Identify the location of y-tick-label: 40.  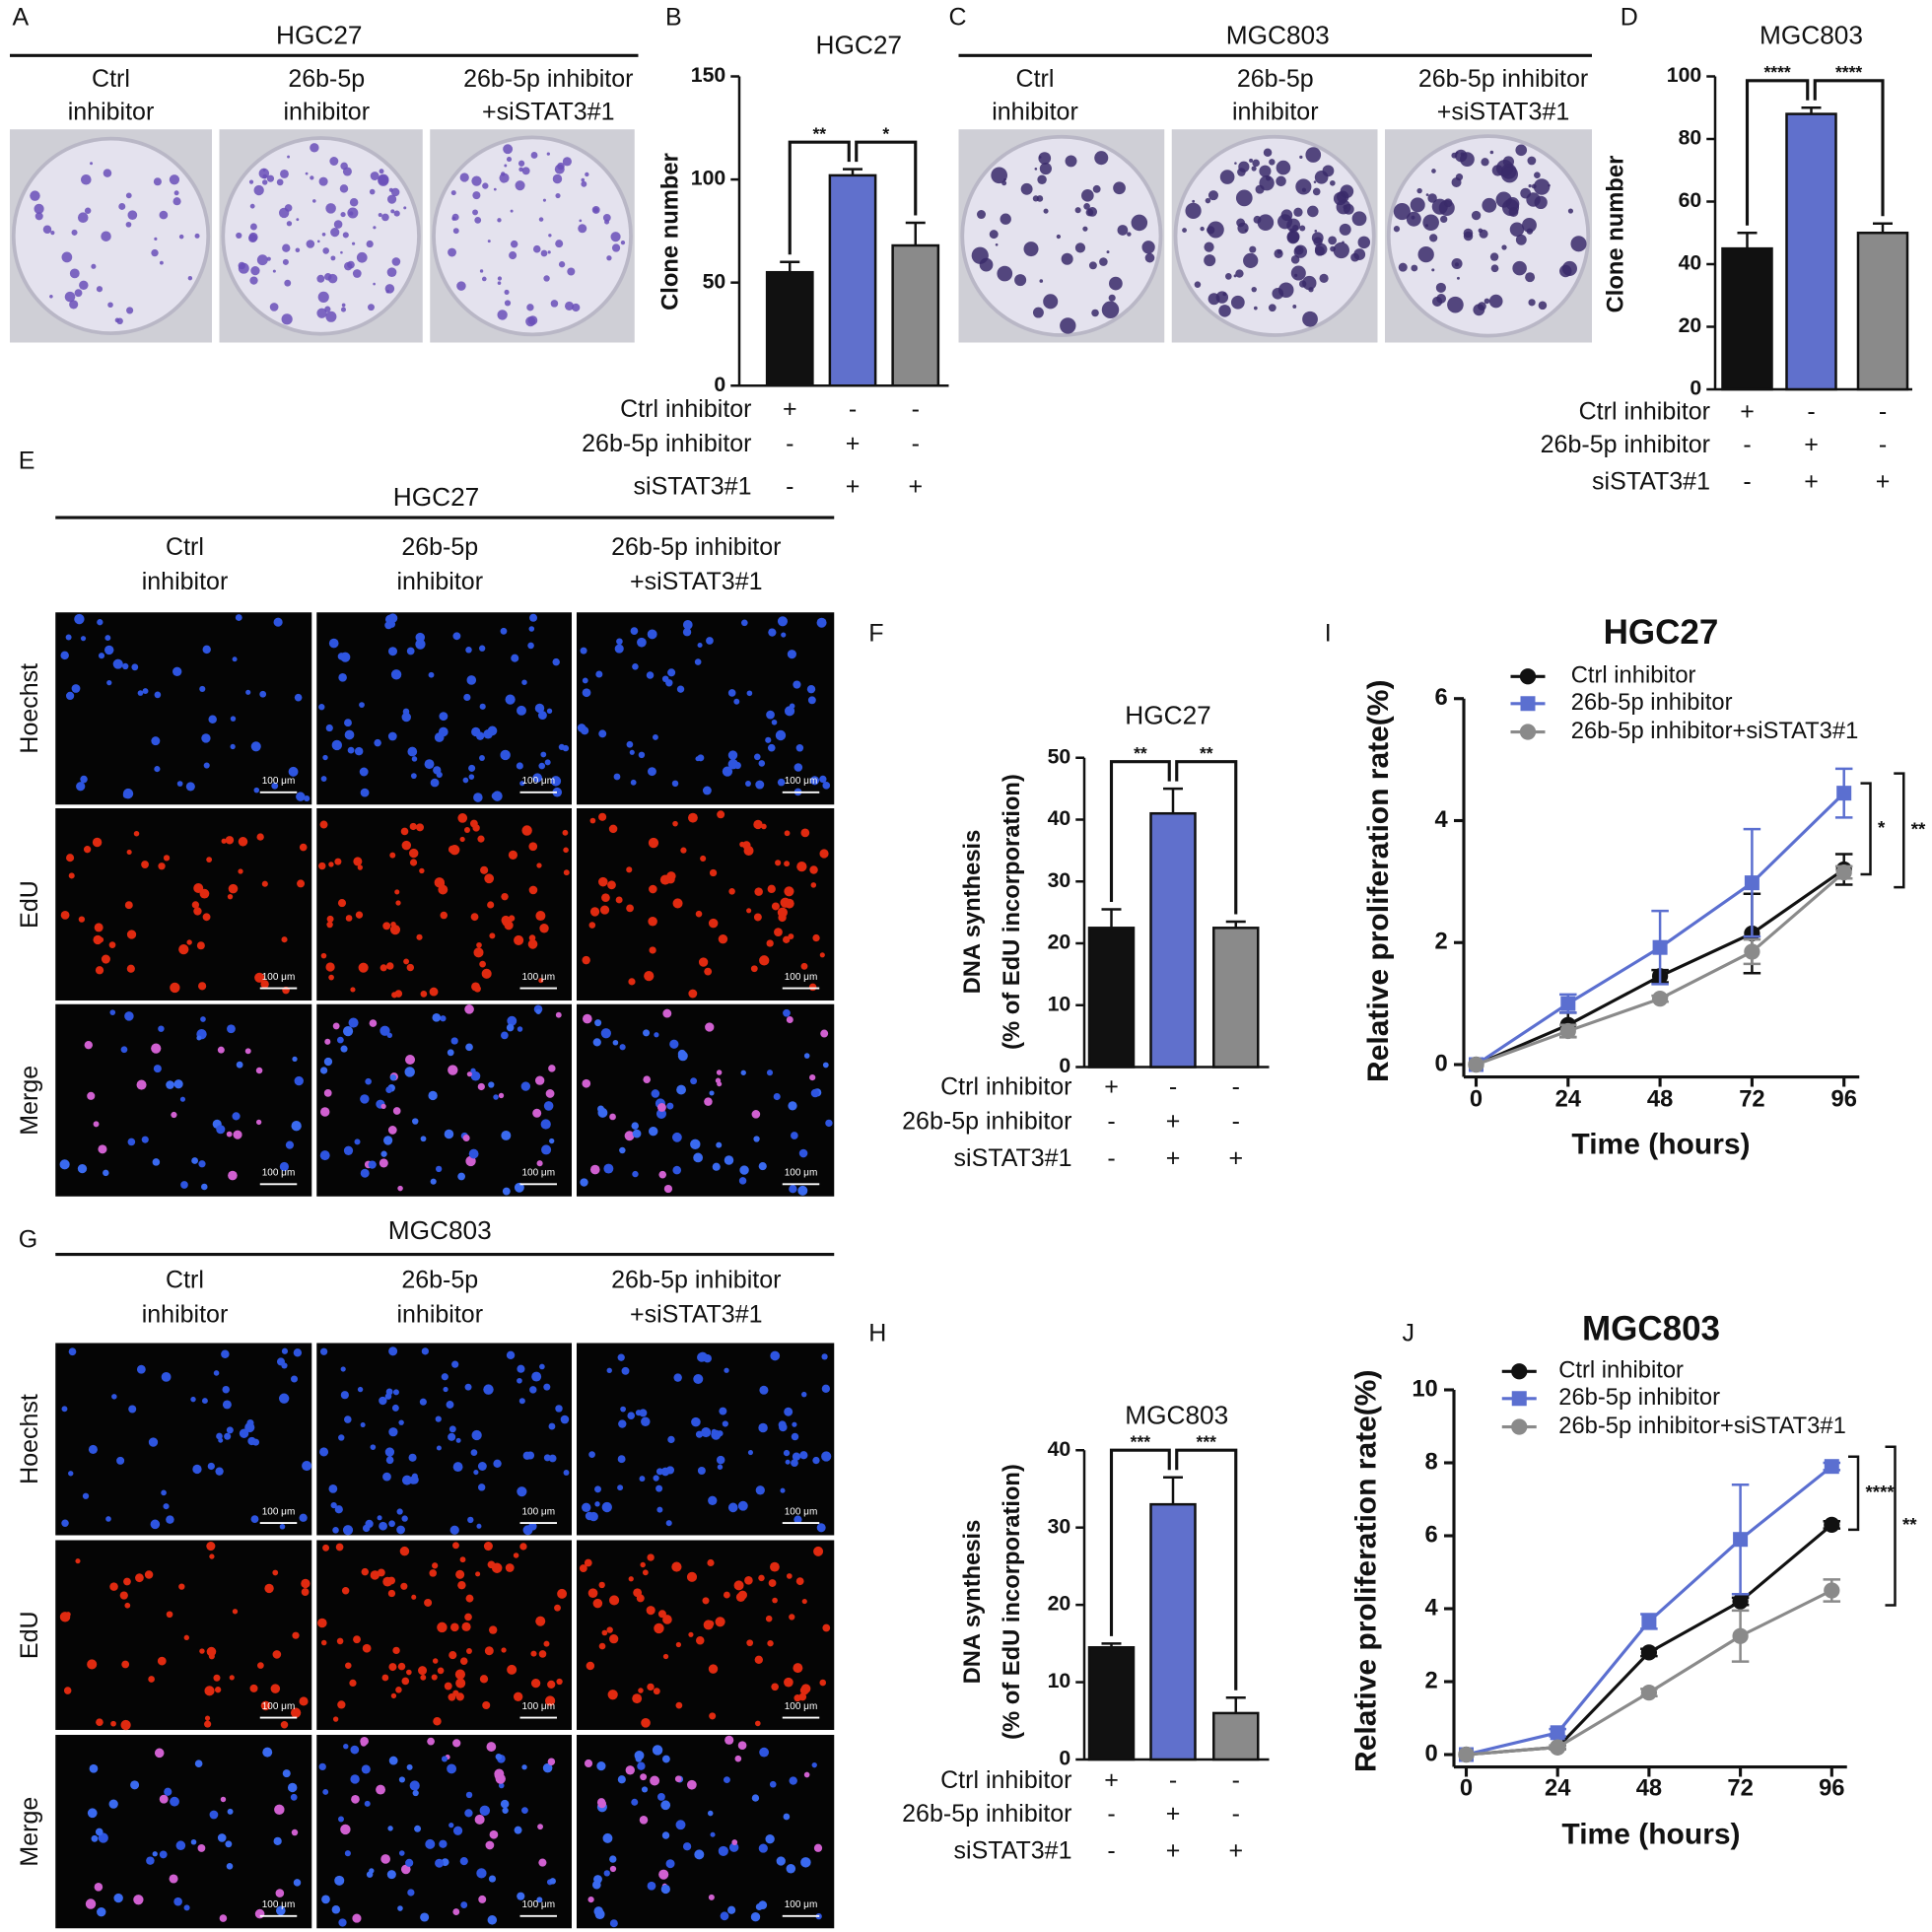
(1060, 1449).